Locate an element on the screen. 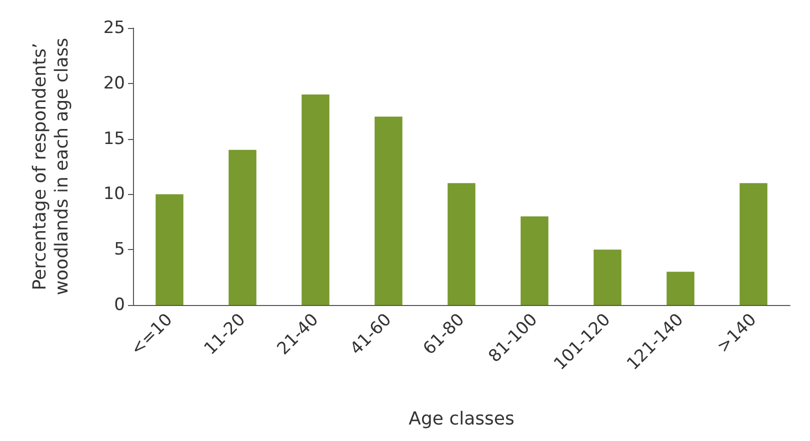 The height and width of the screenshot is (441, 810). y-tick-label: 25 is located at coordinates (114, 28).